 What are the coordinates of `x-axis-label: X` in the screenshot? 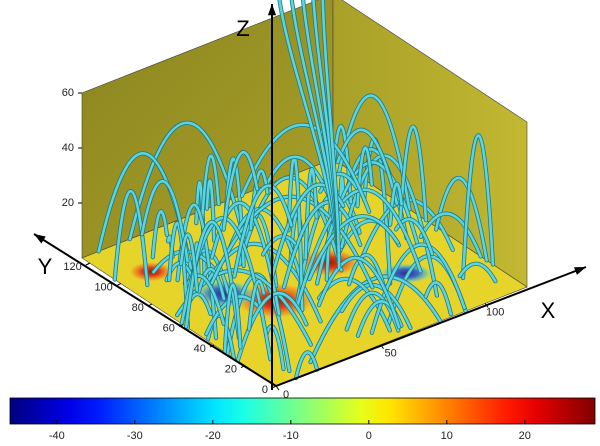 It's located at (548, 310).